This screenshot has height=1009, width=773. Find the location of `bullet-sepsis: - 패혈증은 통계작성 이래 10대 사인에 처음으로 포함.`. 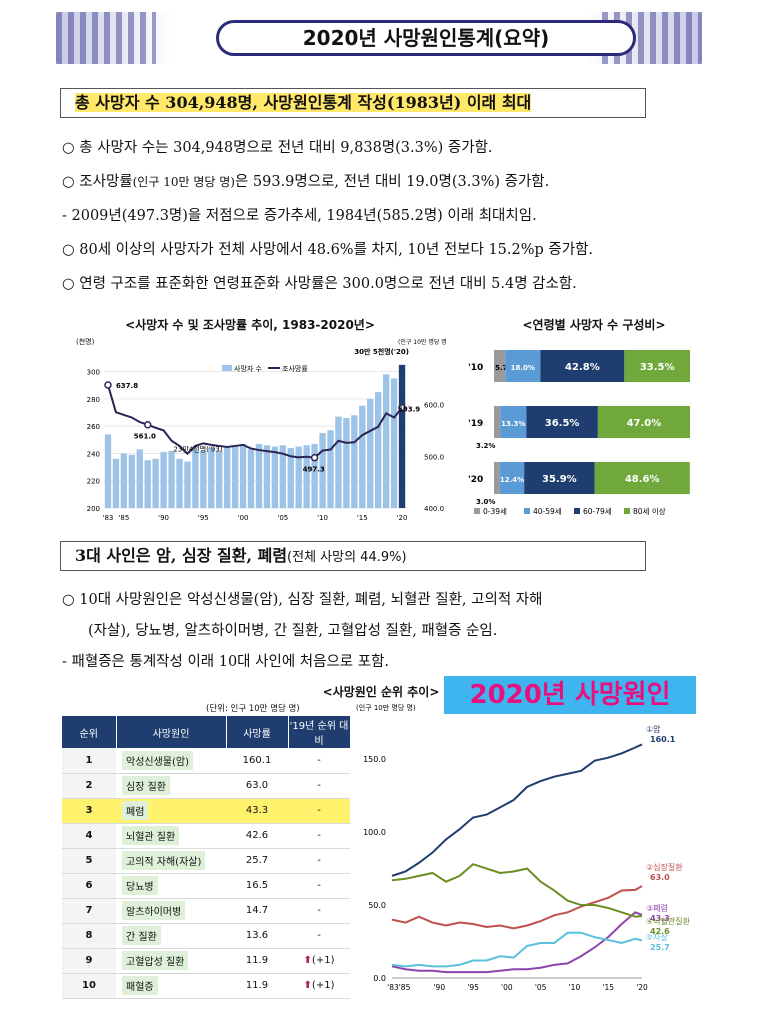

bullet-sepsis: - 패혈증은 통계작성 이래 10대 사인에 처음으로 포함. is located at coordinates (226, 662).